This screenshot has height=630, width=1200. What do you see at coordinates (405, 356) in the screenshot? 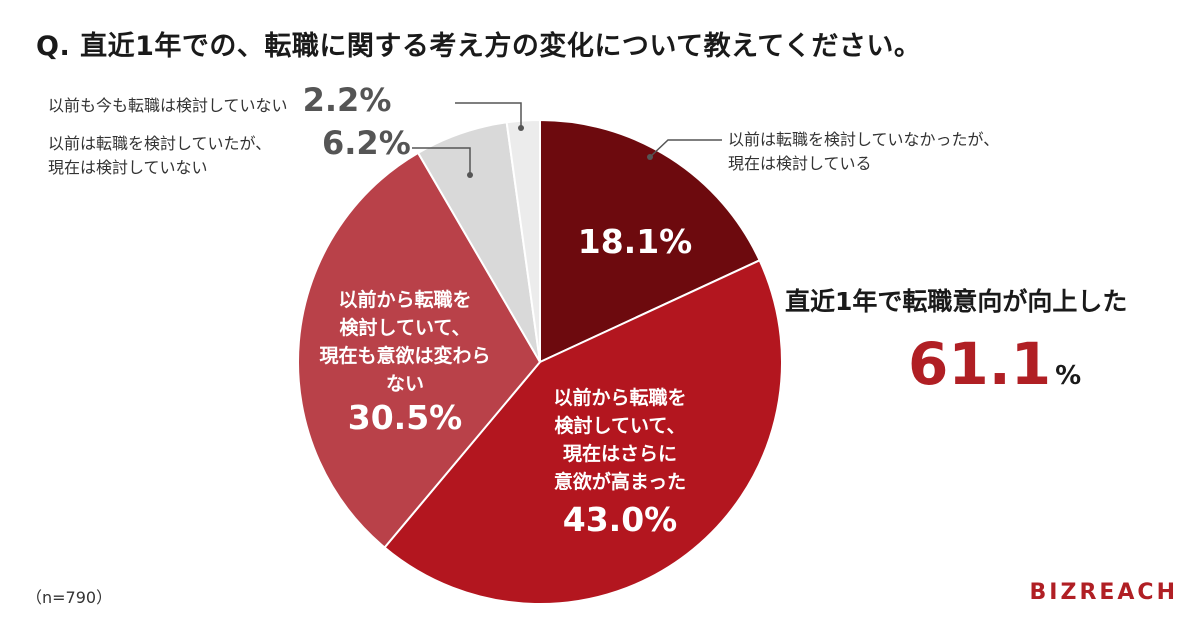
I see `slice-3-label-line3: 現在も意欲は変わら` at bounding box center [405, 356].